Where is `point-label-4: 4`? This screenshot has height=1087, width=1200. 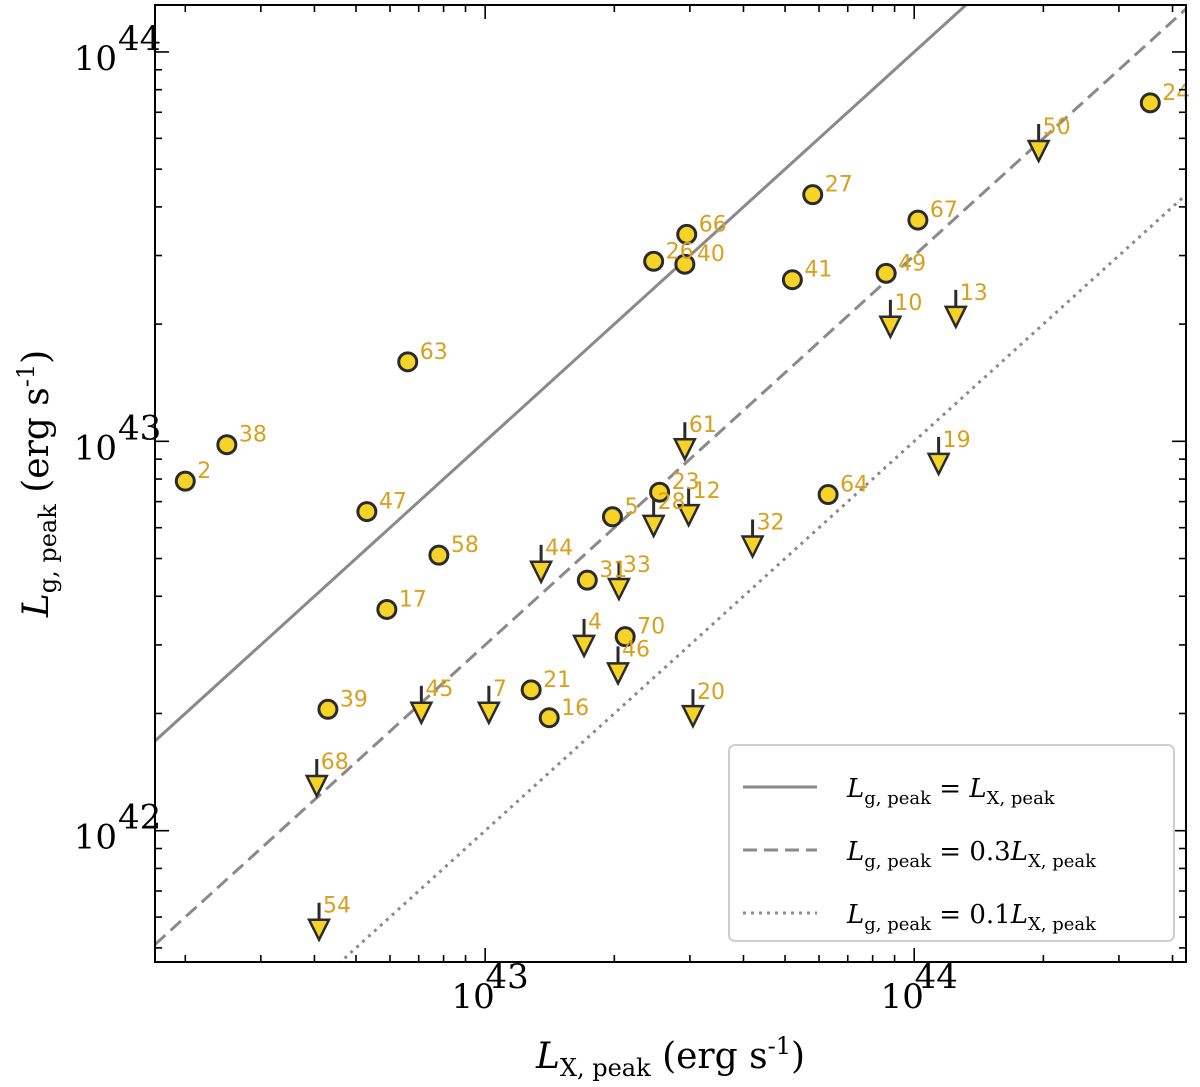 point-label-4: 4 is located at coordinates (595, 622).